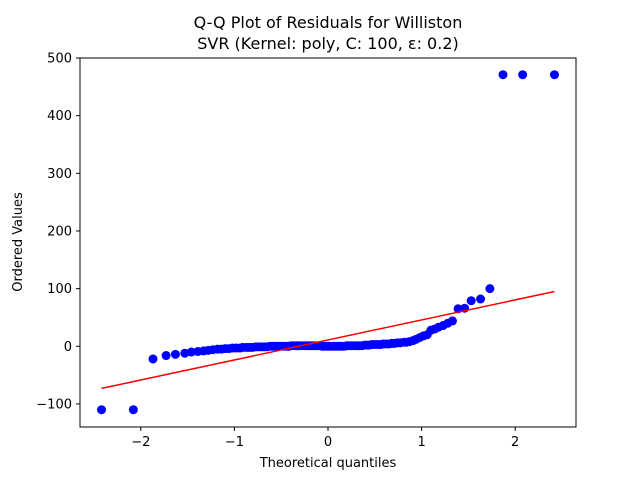 The image size is (640, 480). What do you see at coordinates (328, 463) in the screenshot?
I see `x-axis-label: Theoretical quantiles` at bounding box center [328, 463].